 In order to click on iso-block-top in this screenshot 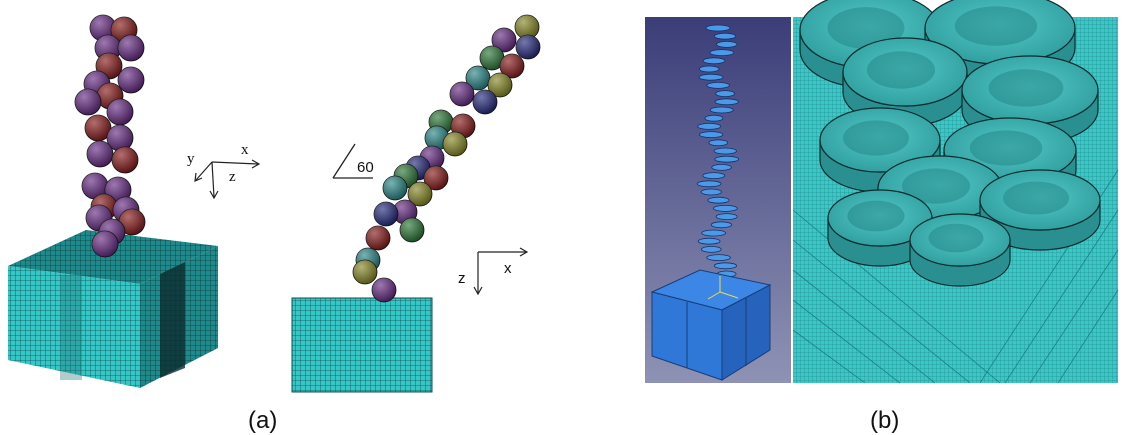, I will do `click(113, 257)`.